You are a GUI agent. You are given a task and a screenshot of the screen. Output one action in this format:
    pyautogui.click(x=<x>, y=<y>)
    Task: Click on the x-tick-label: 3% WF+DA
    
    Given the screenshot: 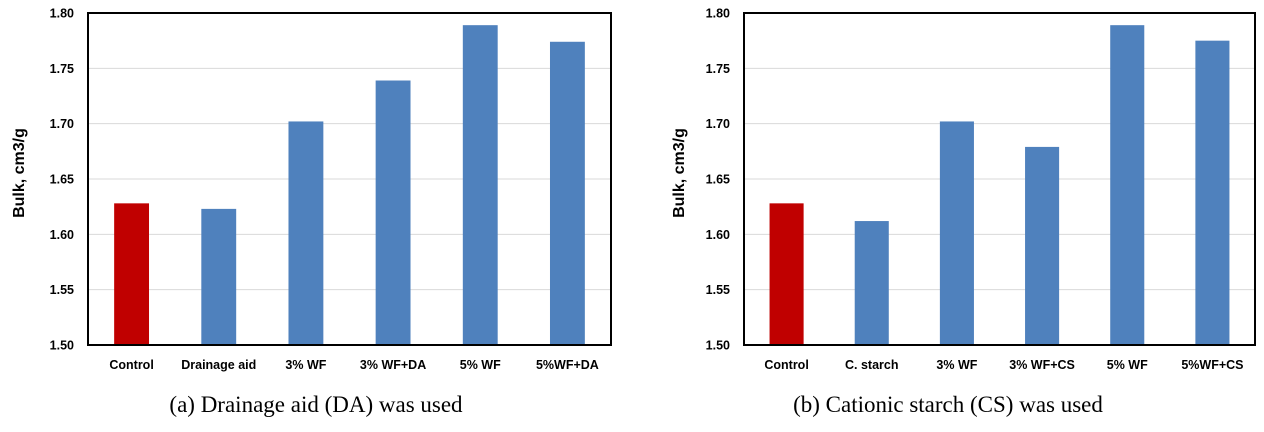 What is the action you would take?
    pyautogui.click(x=393, y=365)
    